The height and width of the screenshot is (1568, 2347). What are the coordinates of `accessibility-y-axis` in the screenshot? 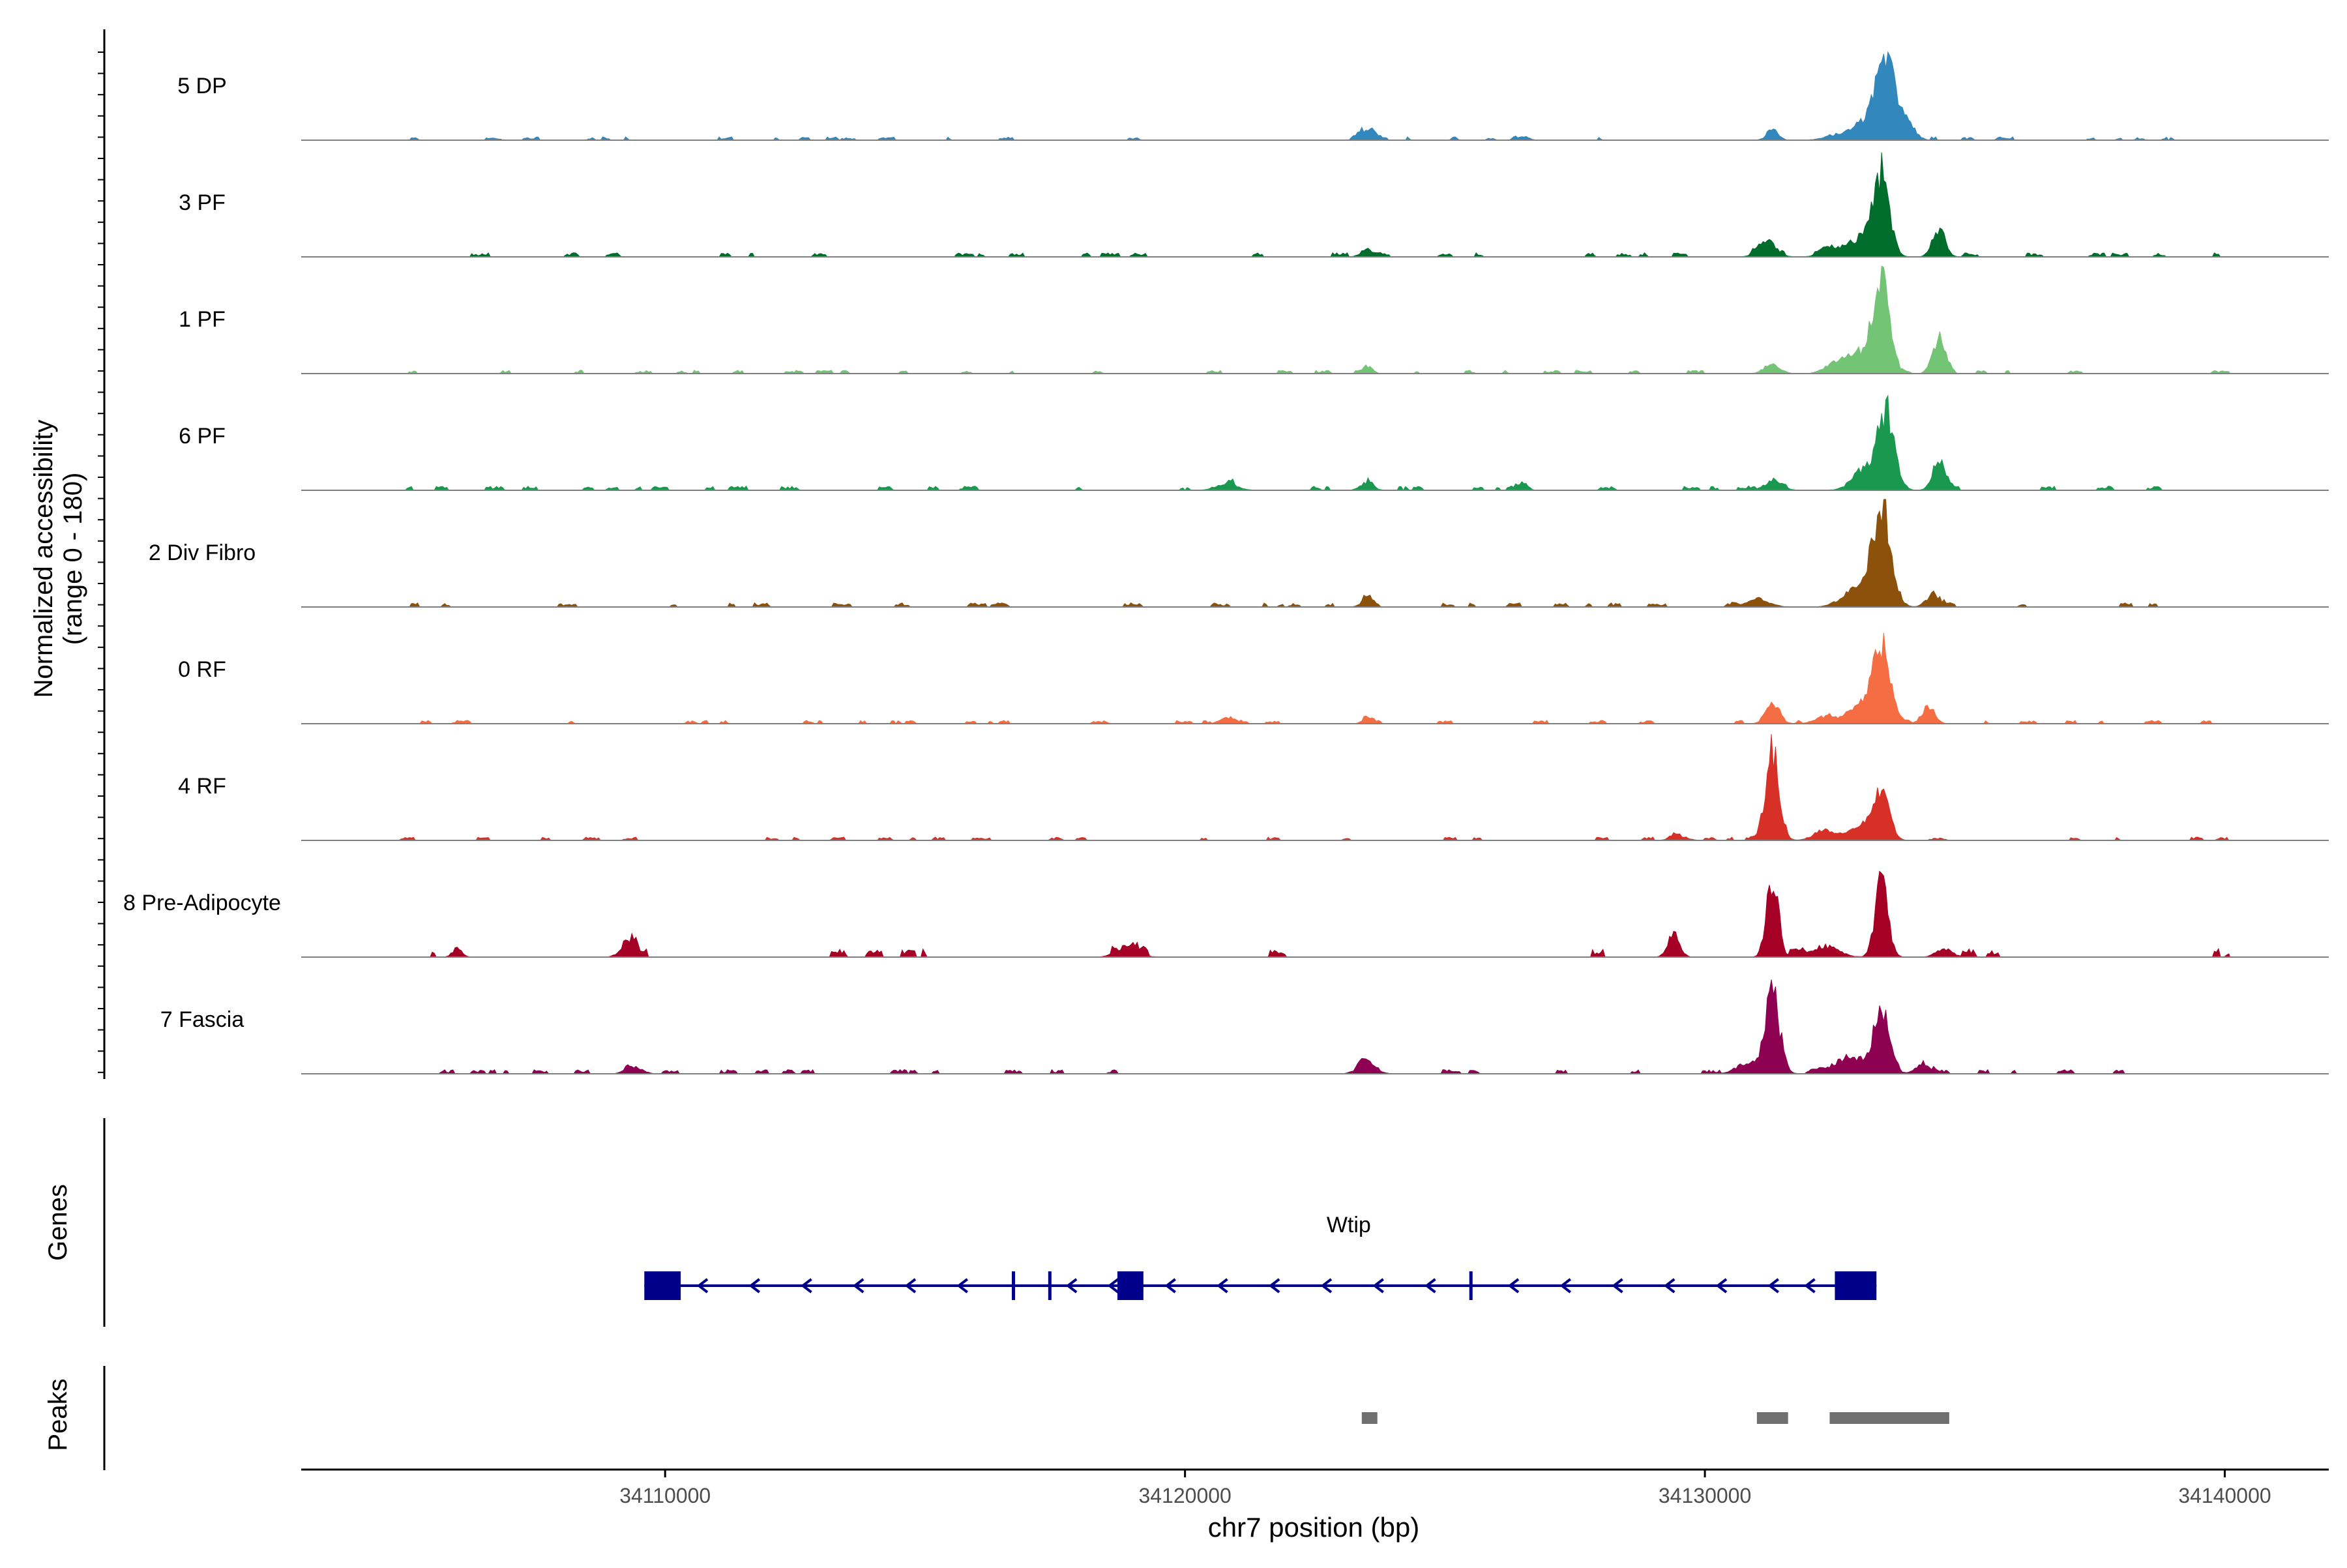 It's located at (102, 554).